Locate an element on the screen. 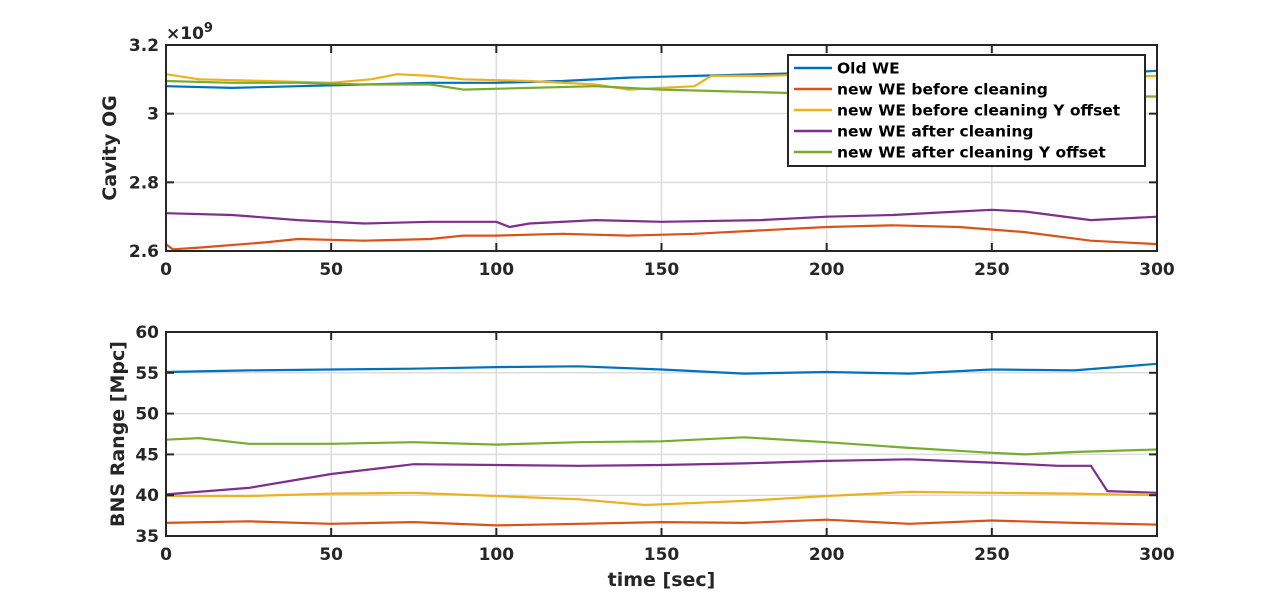  y-tick-label: 50 is located at coordinates (147, 415).